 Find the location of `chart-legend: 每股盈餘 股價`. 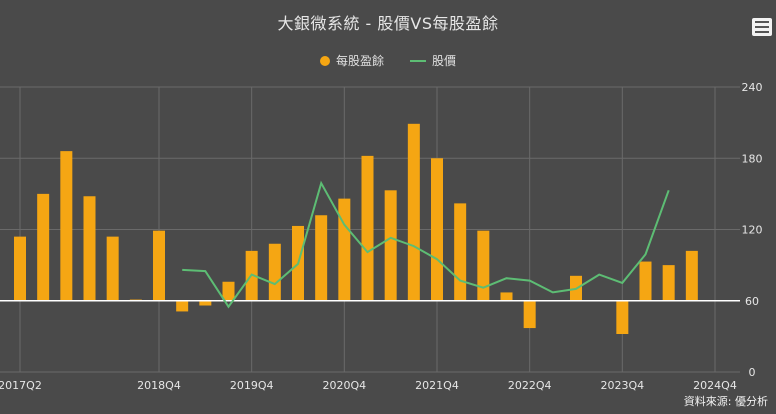

chart-legend: 每股盈餘 股價 is located at coordinates (388, 60).